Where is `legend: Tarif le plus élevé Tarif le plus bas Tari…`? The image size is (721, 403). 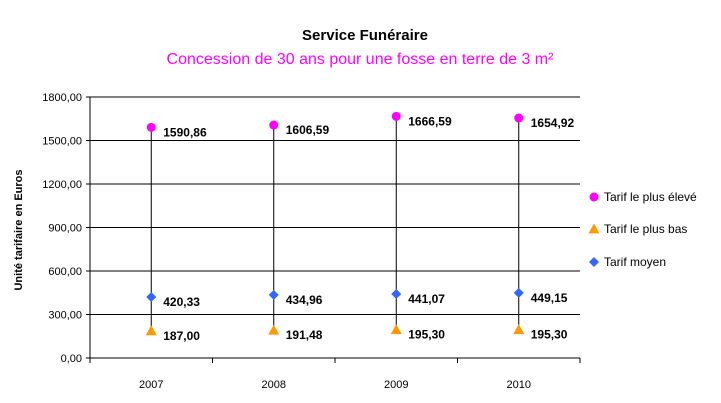 legend: Tarif le plus élevé Tarif le plus bas Tari… is located at coordinates (642, 229).